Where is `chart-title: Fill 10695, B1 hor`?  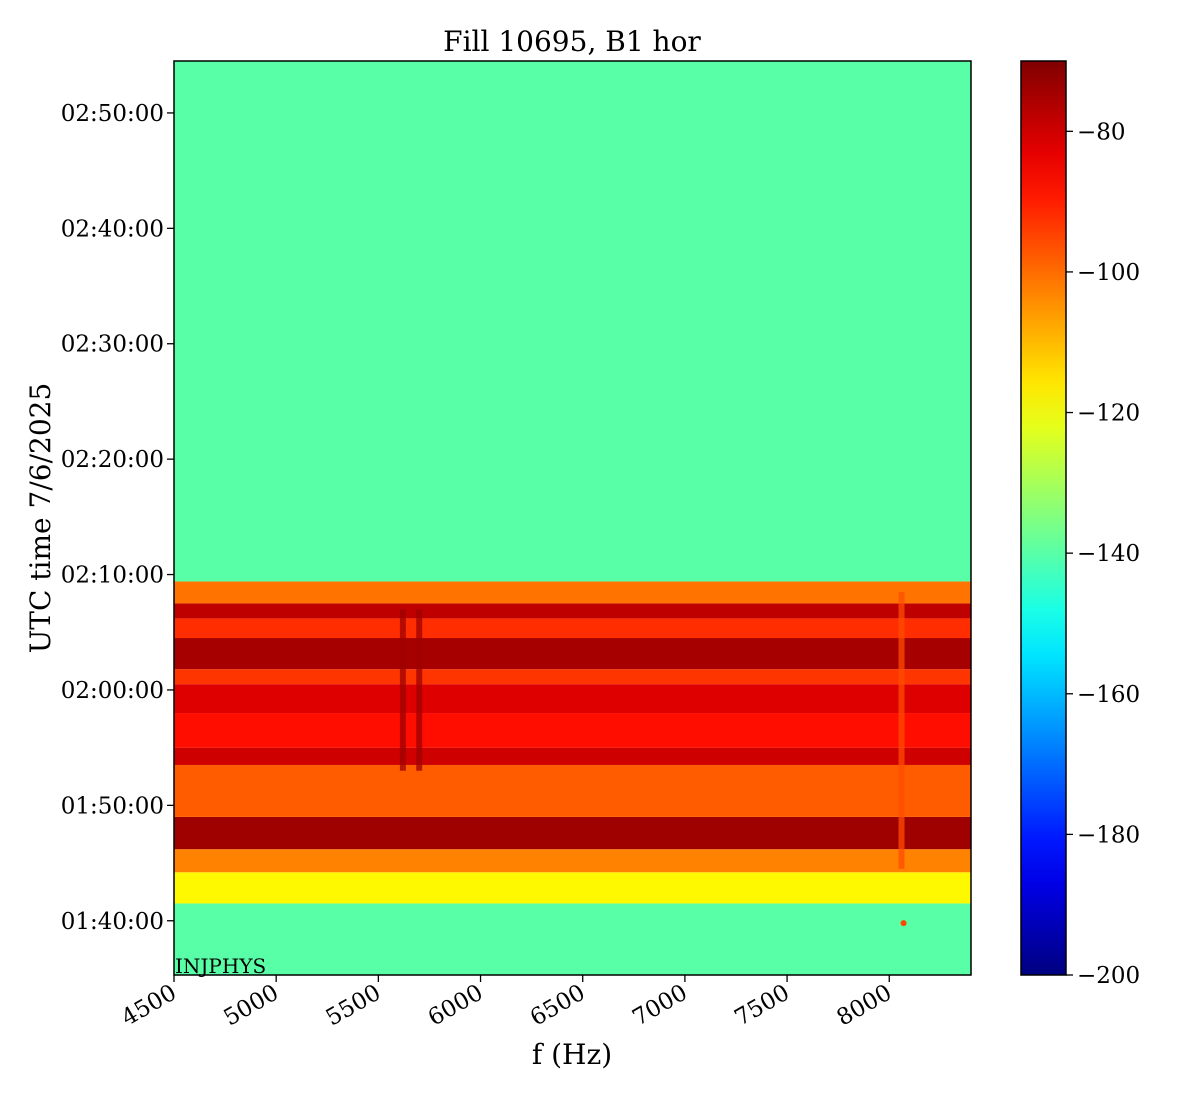 chart-title: Fill 10695, B1 hor is located at coordinates (572, 41).